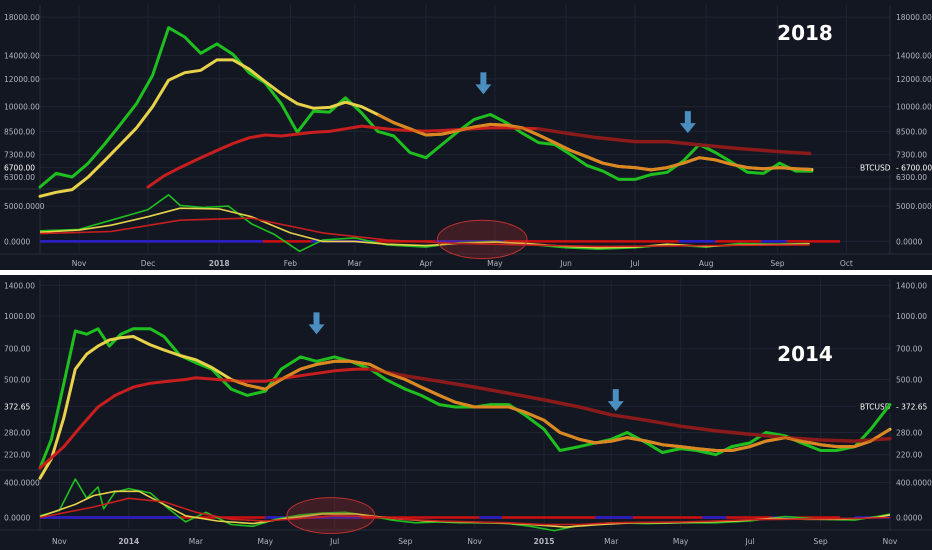 Image resolution: width=932 pixels, height=550 pixels. Describe the element at coordinates (128, 541) in the screenshot. I see `x-tick-label: 2014` at that location.